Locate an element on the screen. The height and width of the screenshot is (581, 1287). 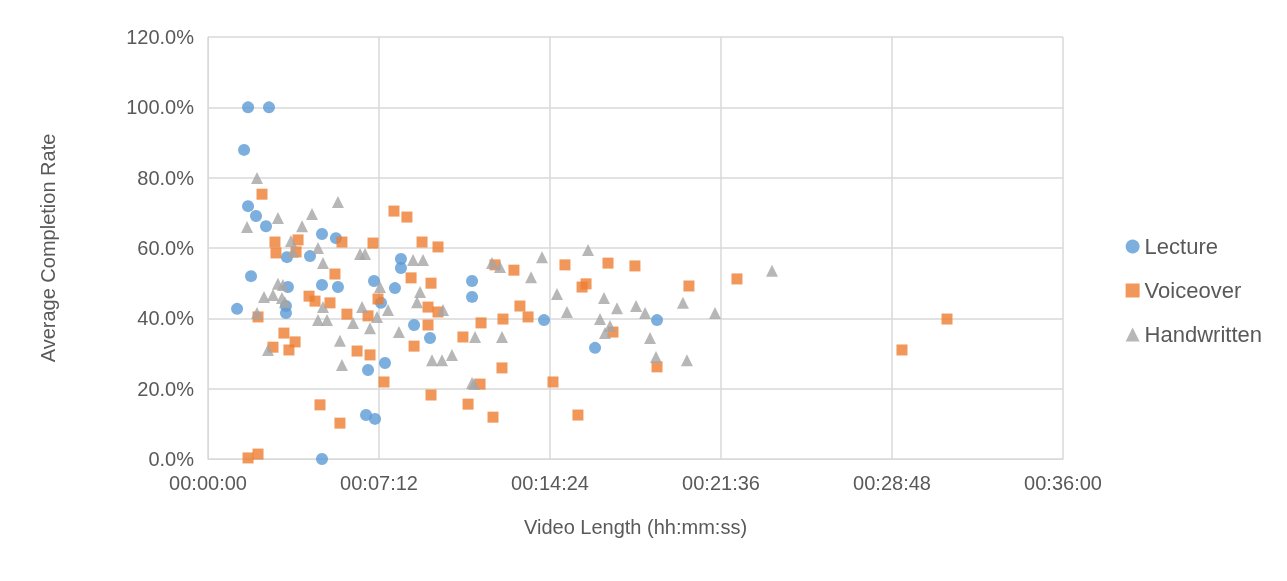
x-tick-label: 00:14:24 is located at coordinates (550, 483).